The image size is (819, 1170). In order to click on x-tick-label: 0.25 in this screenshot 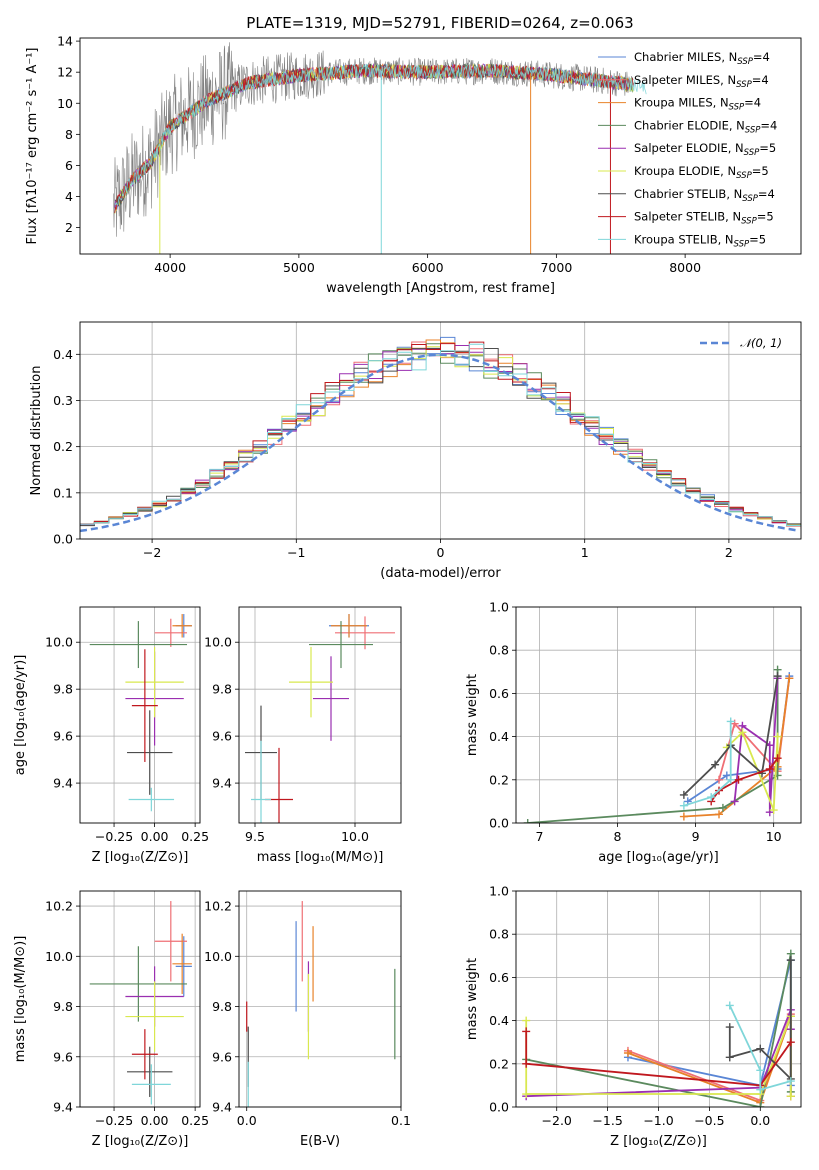, I will do `click(195, 836)`.